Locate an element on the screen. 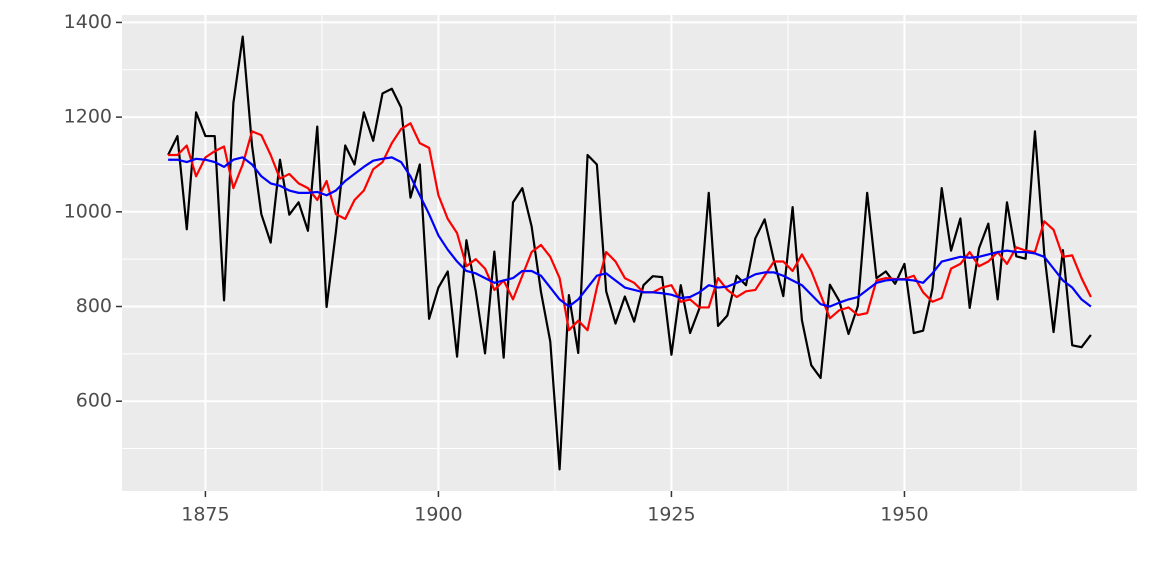  y-tick-label: 1000 is located at coordinates (88, 211).